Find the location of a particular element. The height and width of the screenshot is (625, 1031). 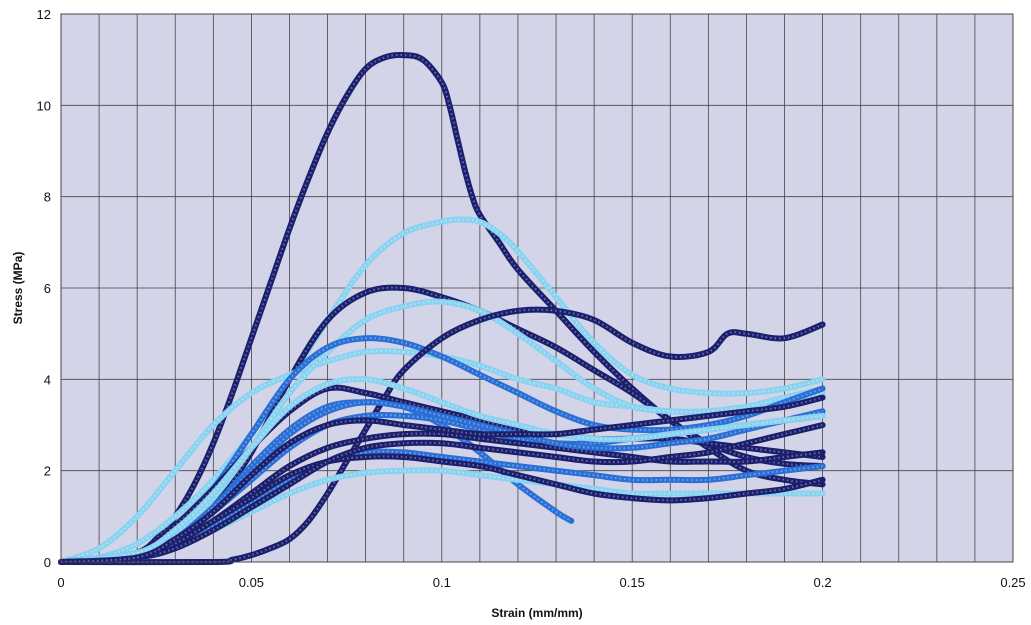

x-tick-label: 0.15 is located at coordinates (632, 582).